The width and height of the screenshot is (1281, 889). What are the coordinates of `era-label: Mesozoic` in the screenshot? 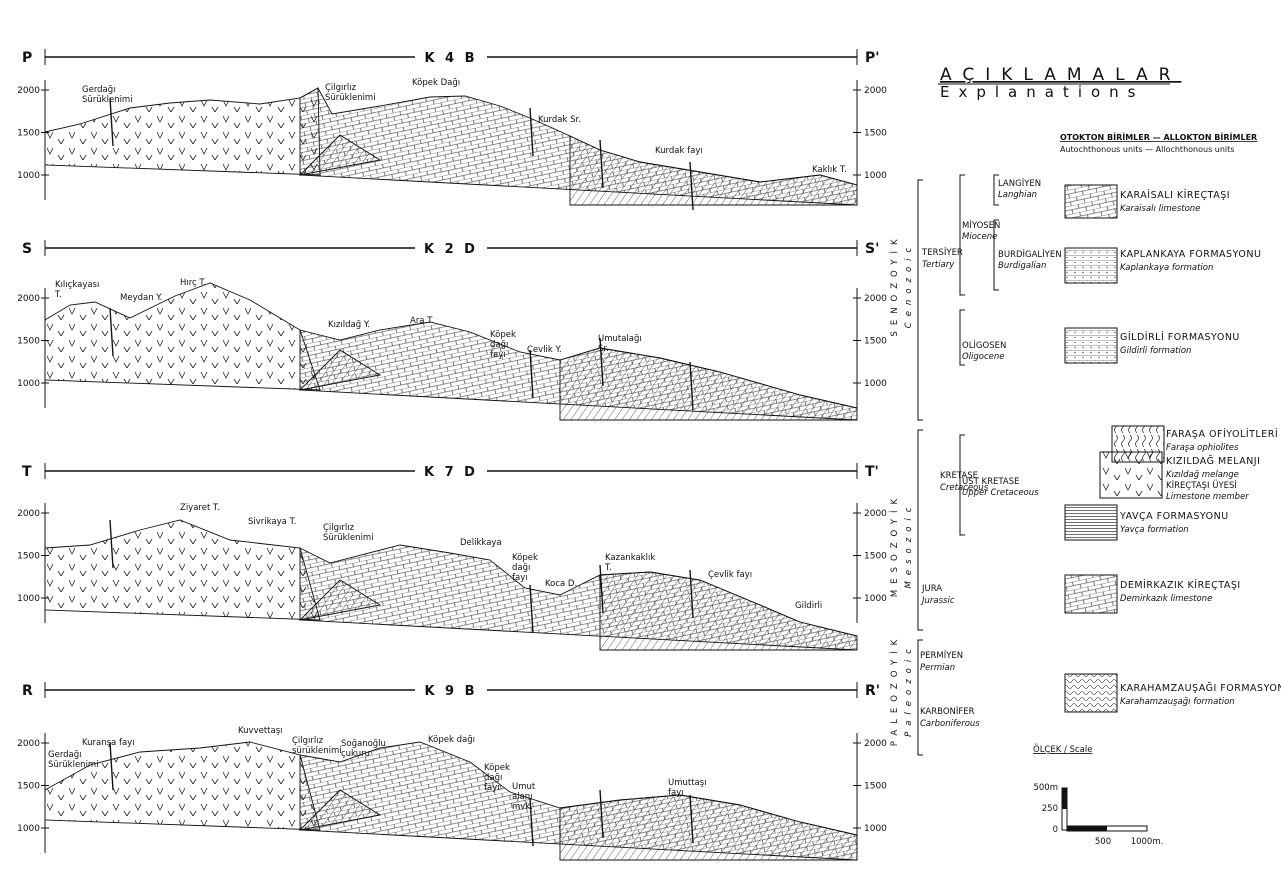 It's located at (909, 545).